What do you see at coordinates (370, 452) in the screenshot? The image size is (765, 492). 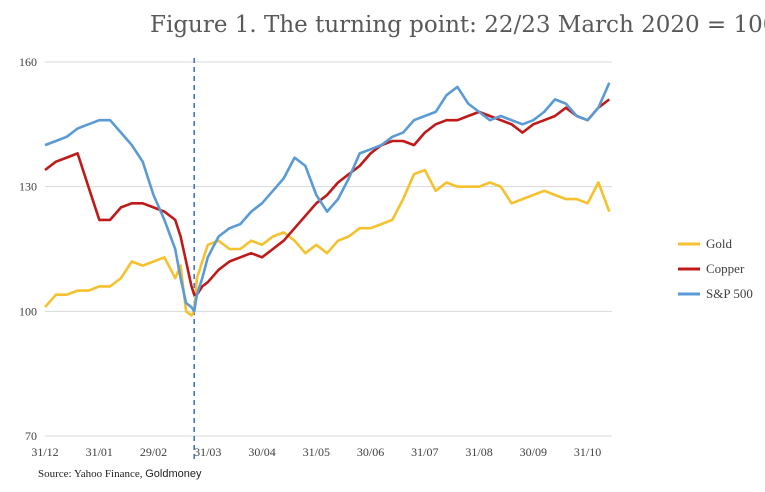 I see `x-tick-label: 30/06` at bounding box center [370, 452].